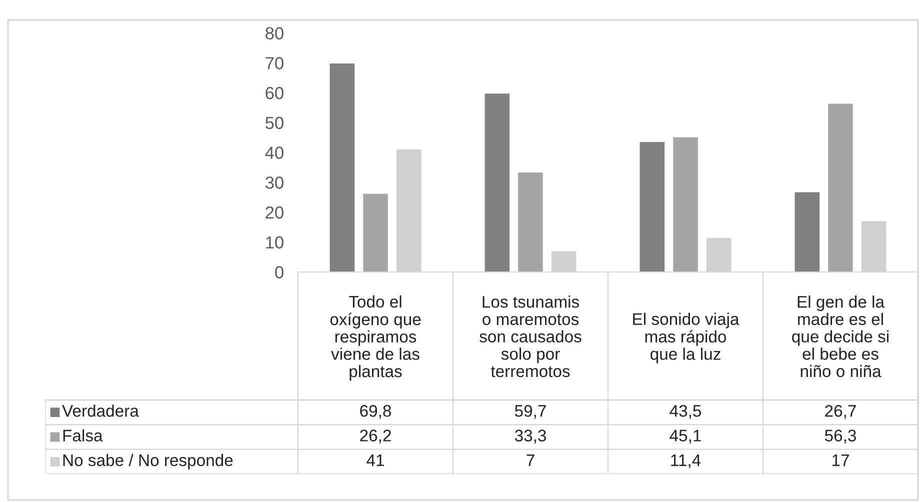  I want to click on y-tick-label: 0, so click(279, 272).